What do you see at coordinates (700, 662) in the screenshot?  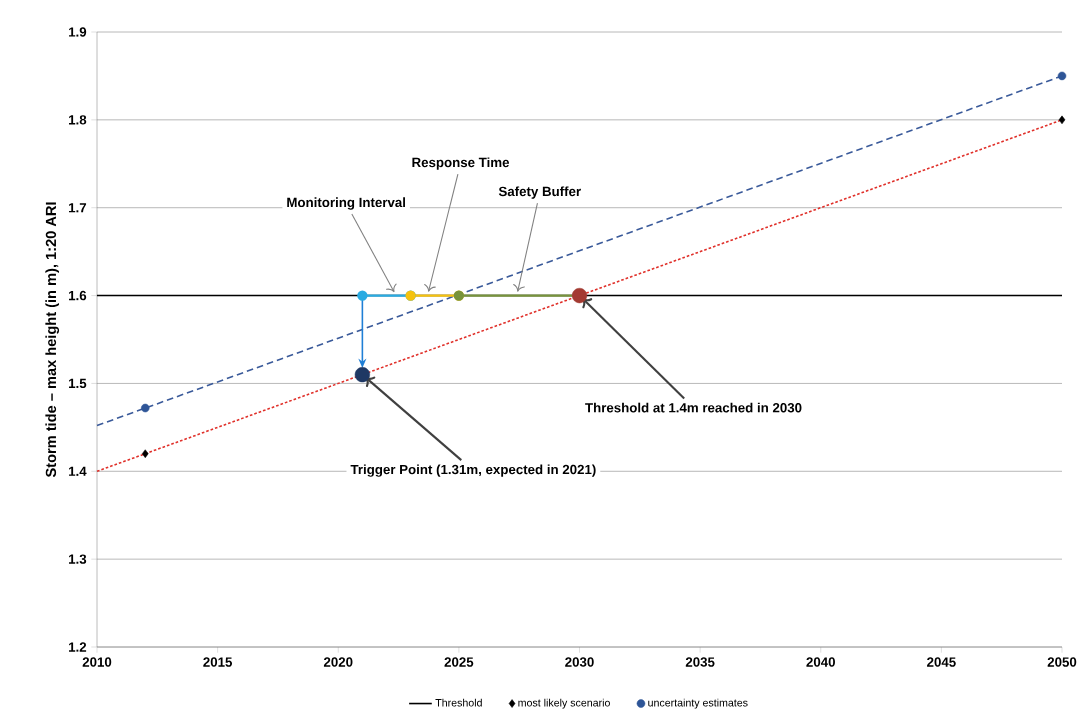 I see `x-tick-label: 2035` at bounding box center [700, 662].